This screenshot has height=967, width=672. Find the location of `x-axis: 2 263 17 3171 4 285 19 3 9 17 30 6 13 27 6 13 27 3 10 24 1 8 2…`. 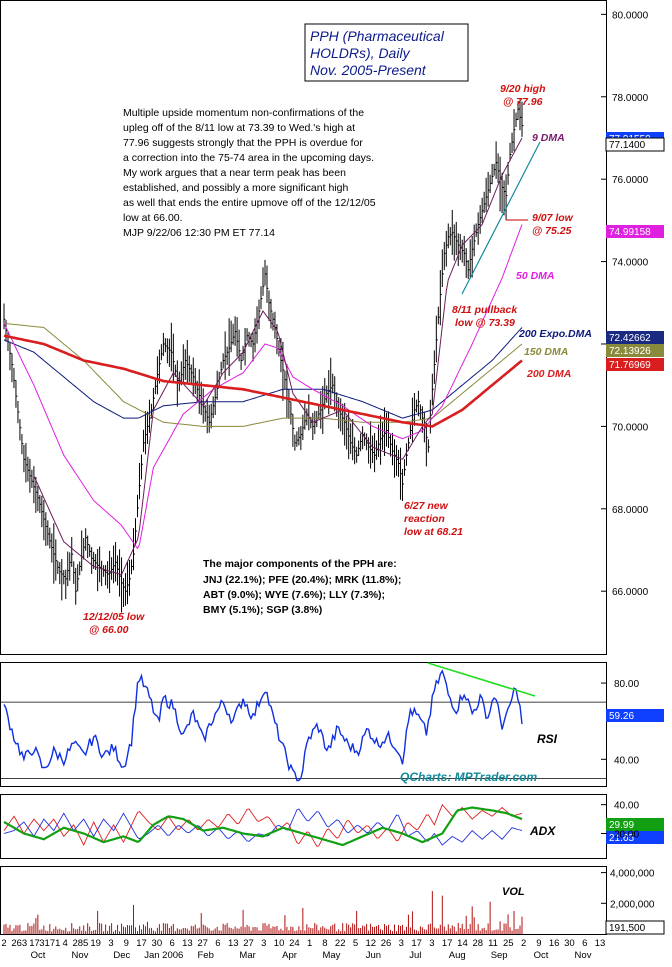

x-axis: 2 263 17 3171 4 285 19 3 9 17 30 6 13 27 6 13 27 3 10 24 1 8 2… is located at coordinates (303, 949).